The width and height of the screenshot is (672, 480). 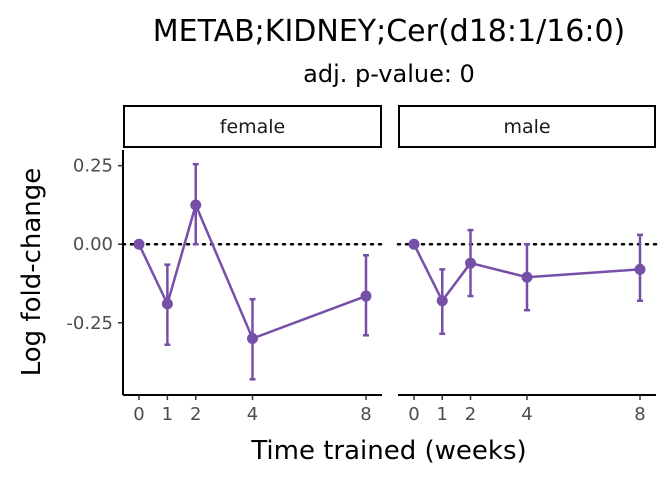 What do you see at coordinates (388, 451) in the screenshot?
I see `x-axis-title: Time trained (weeks)` at bounding box center [388, 451].